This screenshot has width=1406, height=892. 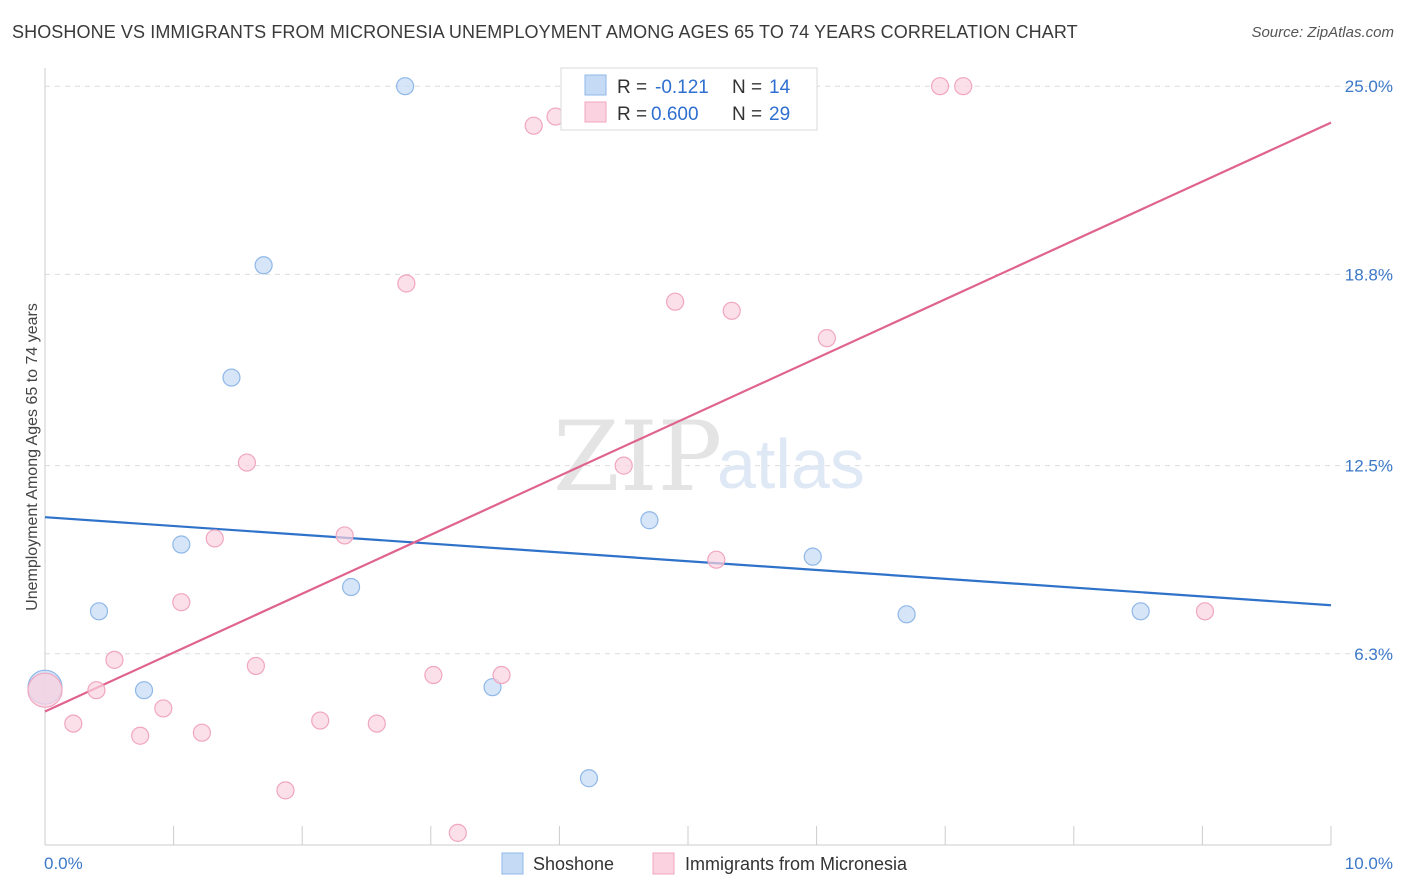 I want to click on watermark: ZIP atlas, so click(x=709, y=457).